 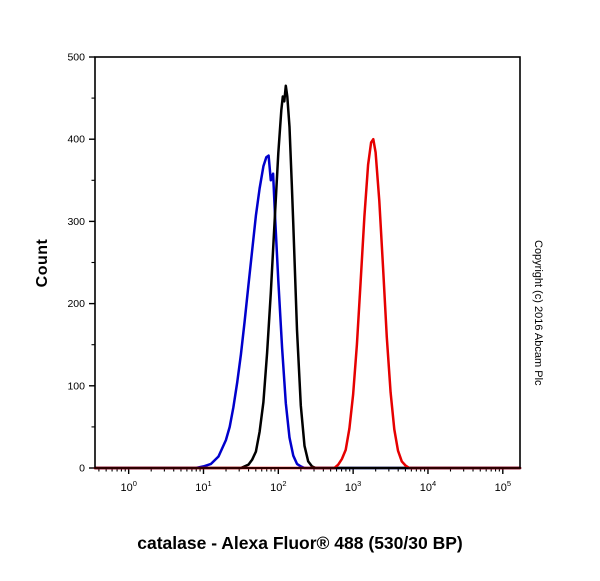 What do you see at coordinates (353, 486) in the screenshot?
I see `x-tick-label: 10³` at bounding box center [353, 486].